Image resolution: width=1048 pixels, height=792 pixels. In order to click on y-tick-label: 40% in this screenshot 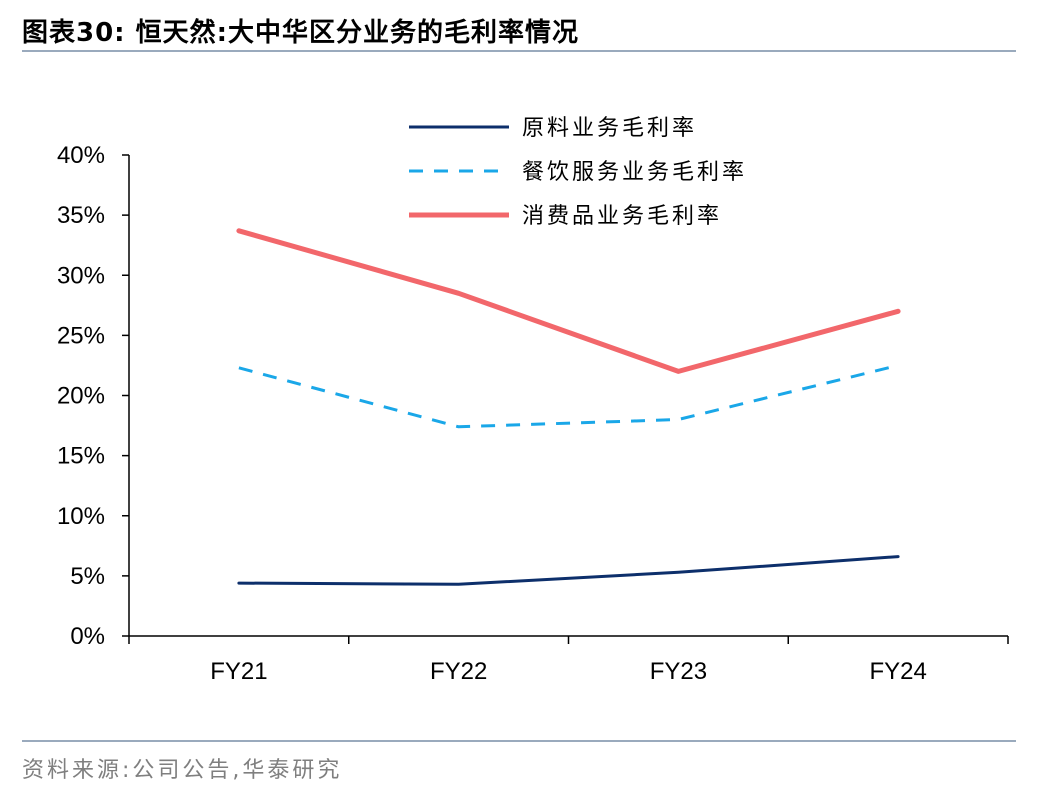, I will do `click(81, 155)`.